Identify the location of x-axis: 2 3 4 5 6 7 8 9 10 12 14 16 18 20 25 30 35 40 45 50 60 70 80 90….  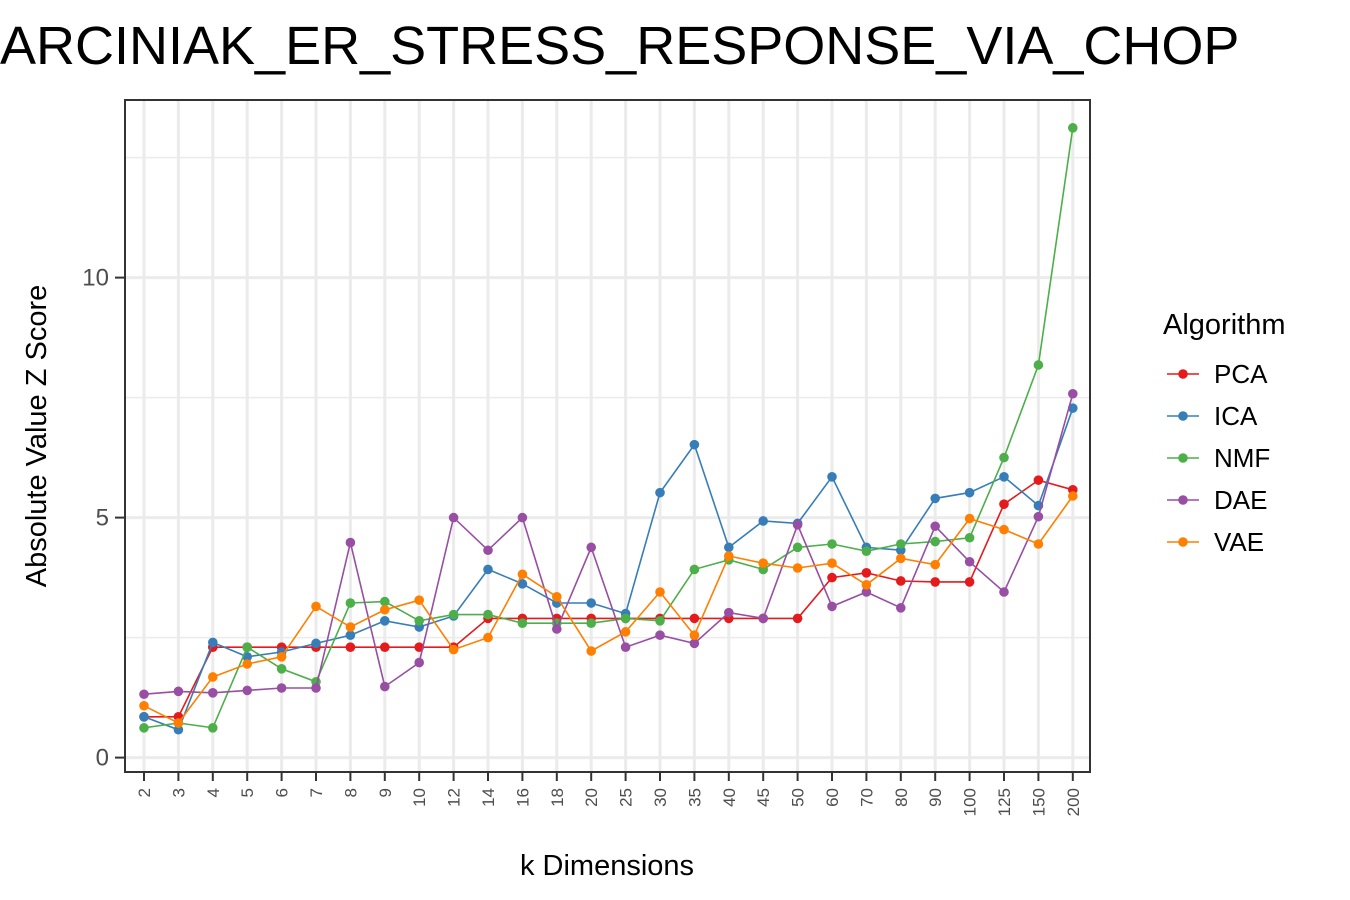
(609, 794).